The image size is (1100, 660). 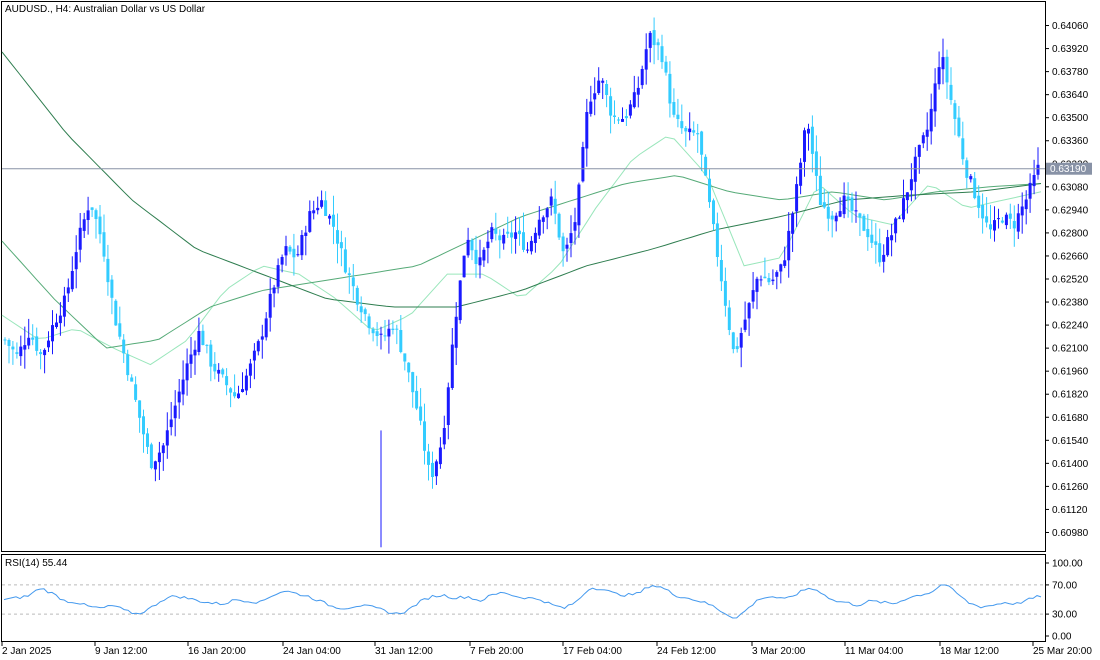 I want to click on price-tick-label: 0.61680, so click(x=1070, y=418).